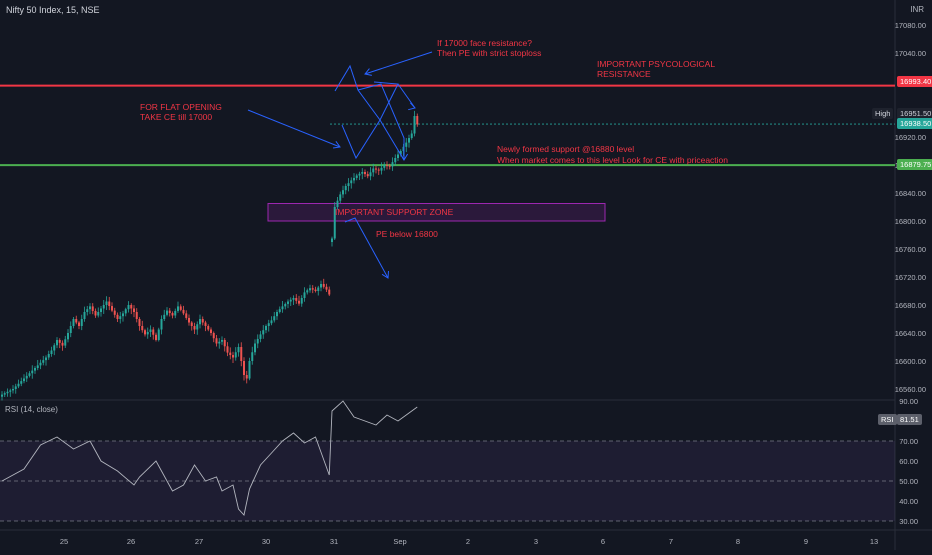  Describe the element at coordinates (908, 441) in the screenshot. I see `rsi-tick: 70.00` at that location.